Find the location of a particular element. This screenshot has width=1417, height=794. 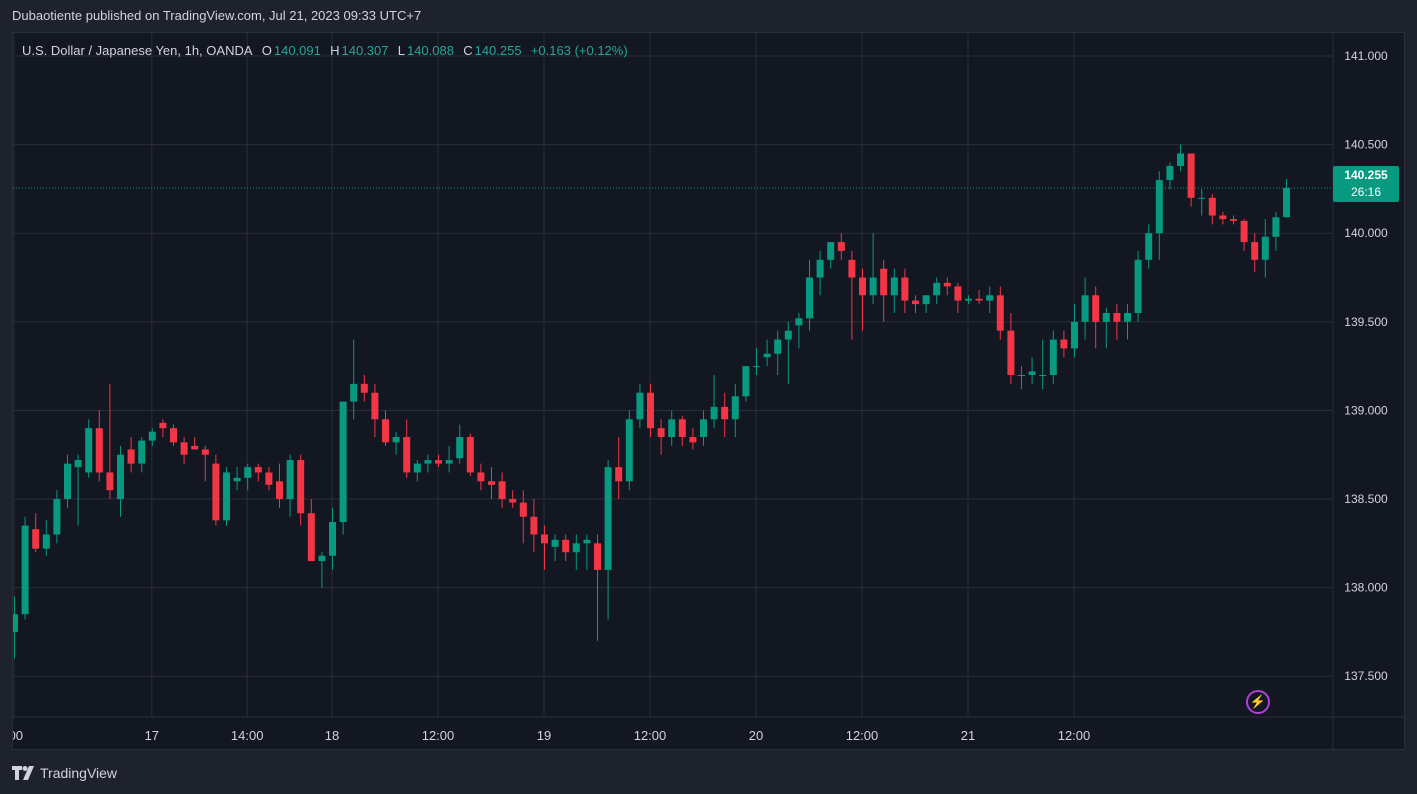

bar-countdown: 26:16 is located at coordinates (1366, 192).